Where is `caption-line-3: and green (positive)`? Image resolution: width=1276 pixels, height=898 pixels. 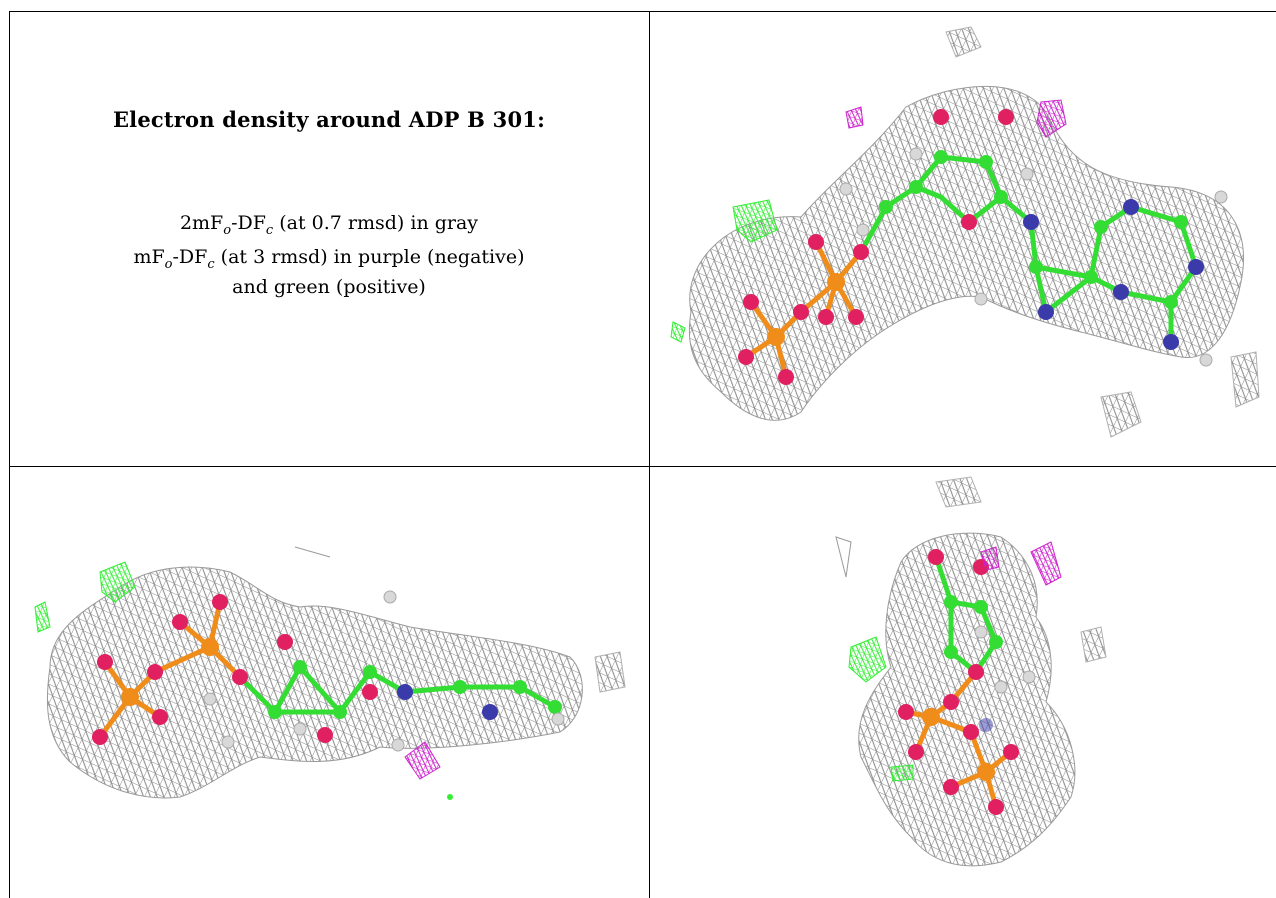
caption-line-3: and green (positive) is located at coordinates (329, 287).